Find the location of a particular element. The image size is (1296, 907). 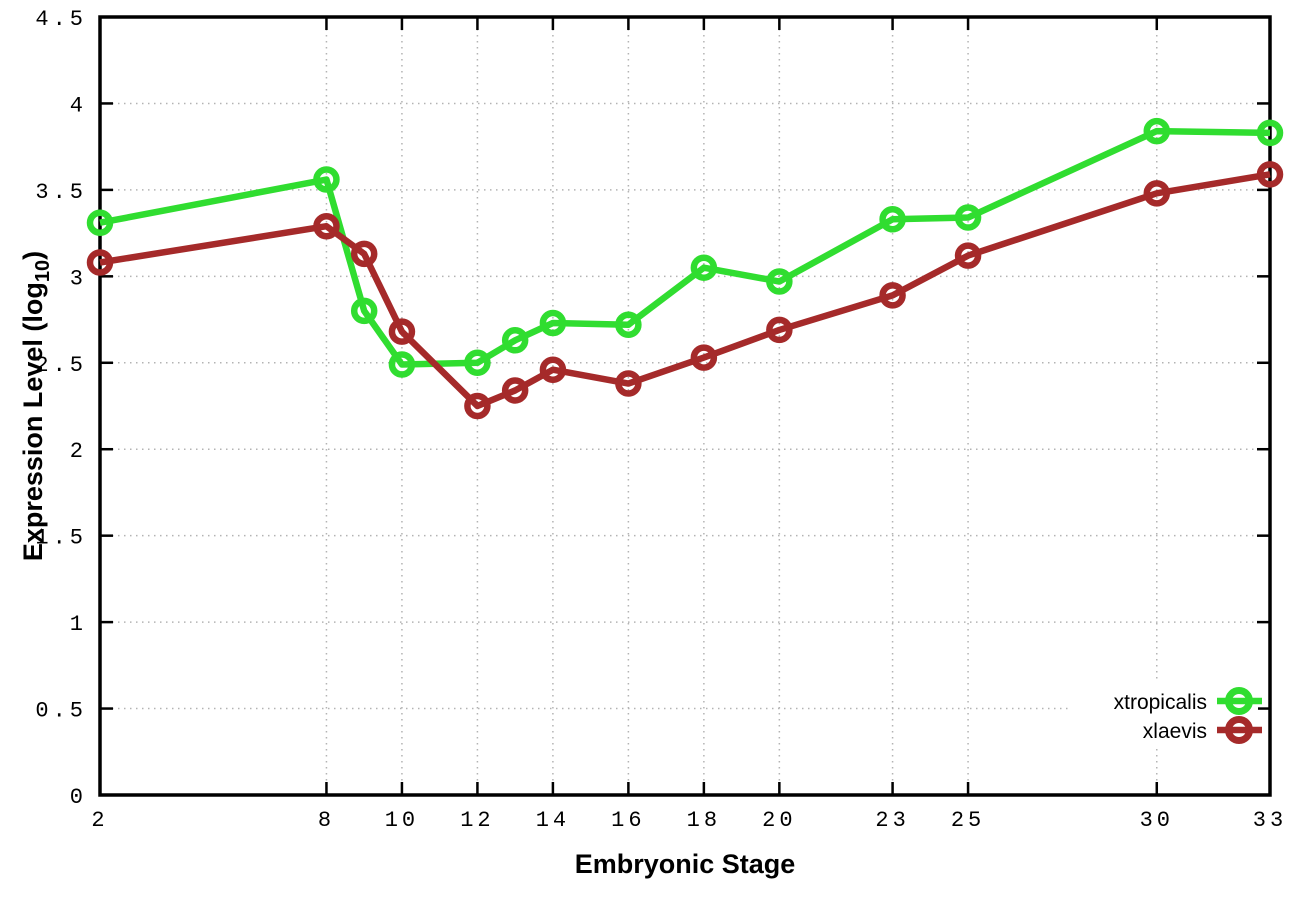

y-tick-label: 3.5 is located at coordinates (61, 192).